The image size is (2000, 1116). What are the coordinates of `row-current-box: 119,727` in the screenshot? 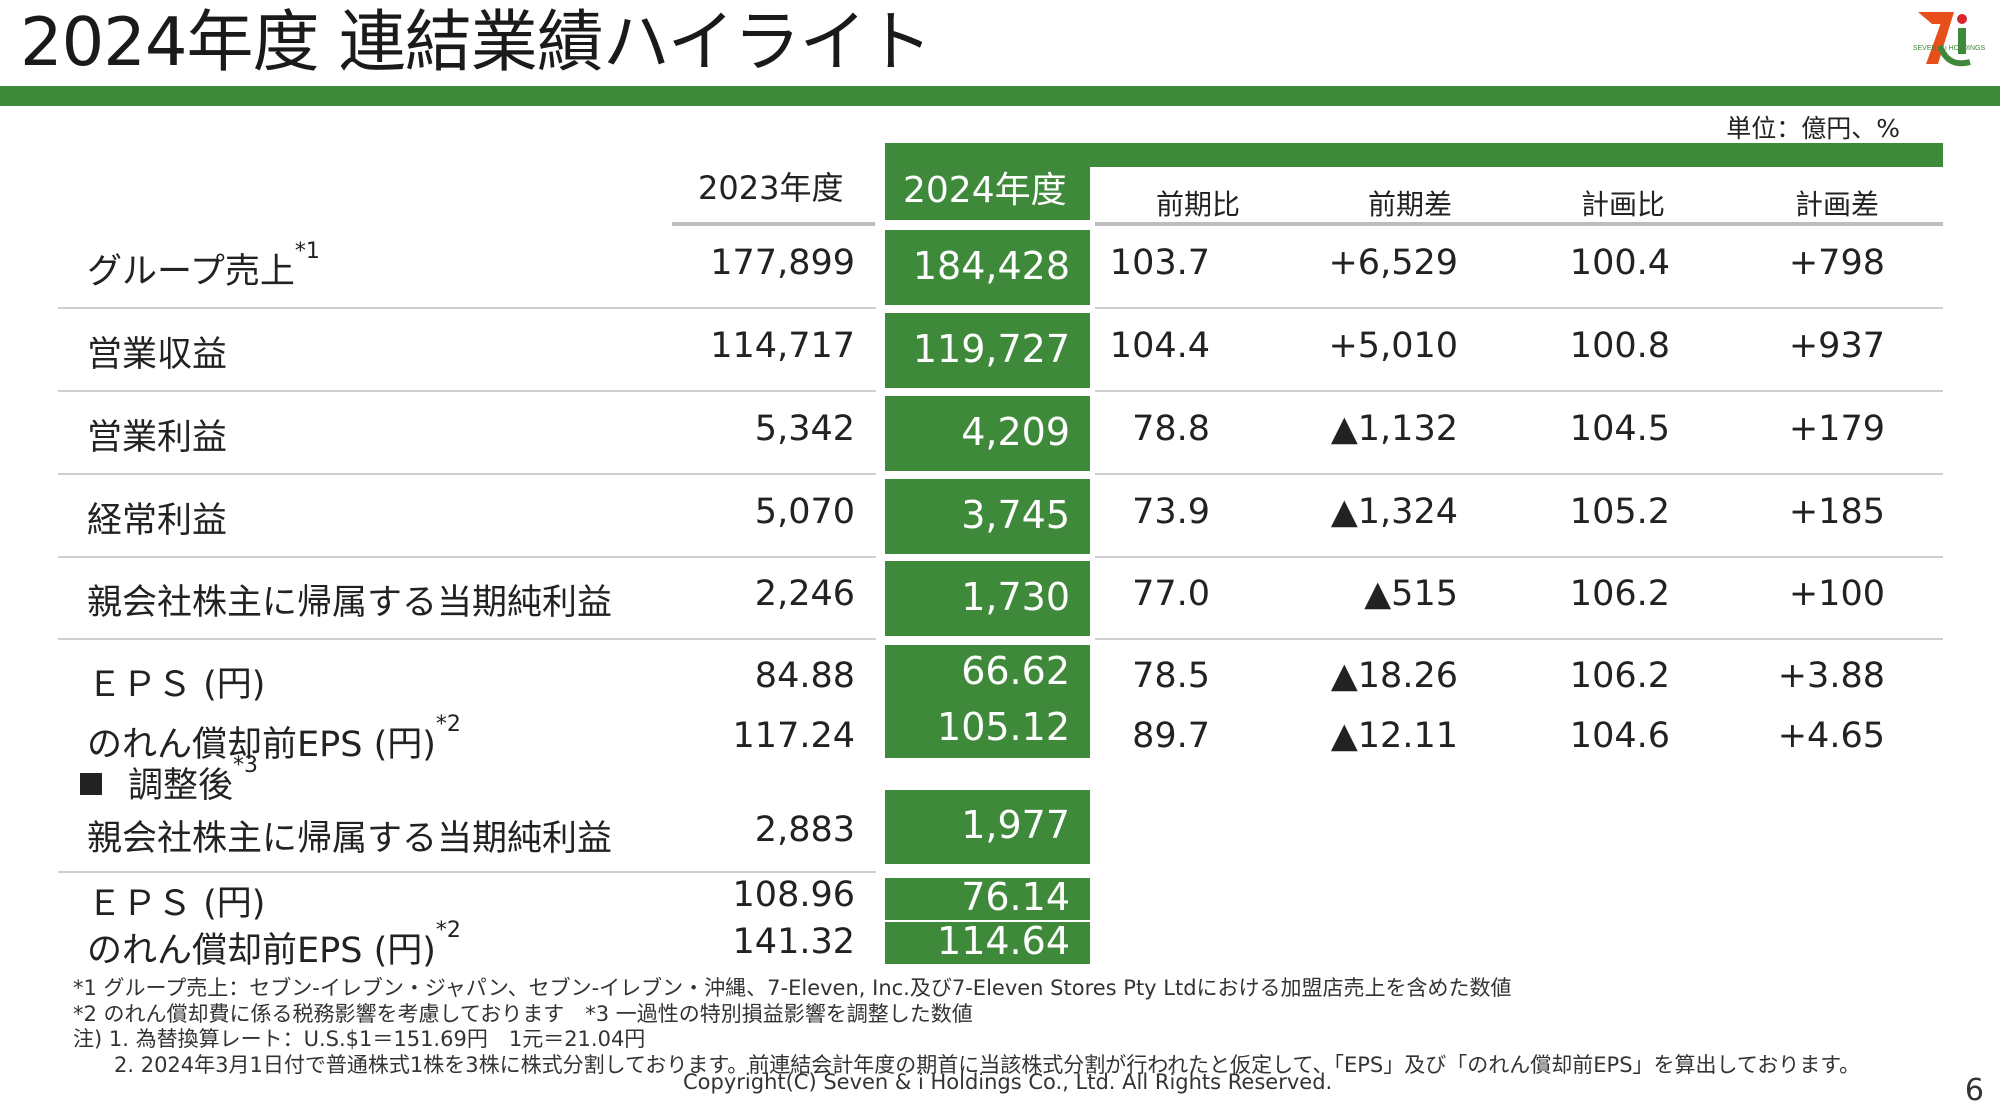 It's located at (987, 350).